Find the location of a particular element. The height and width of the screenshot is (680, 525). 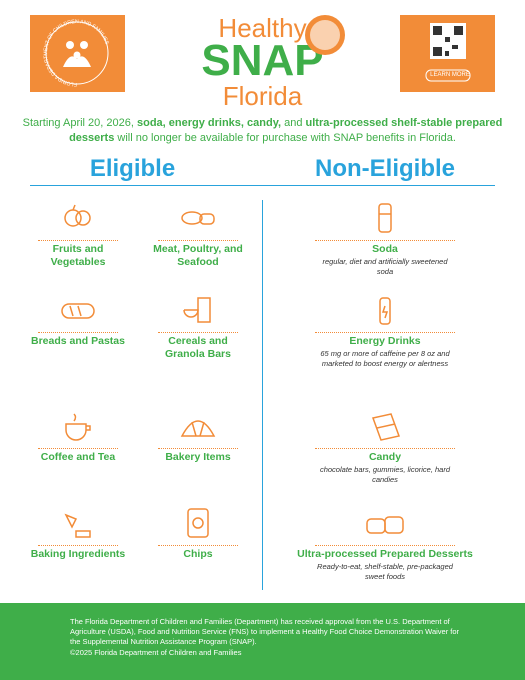

title-bottom: Florida is located at coordinates (262, 96).